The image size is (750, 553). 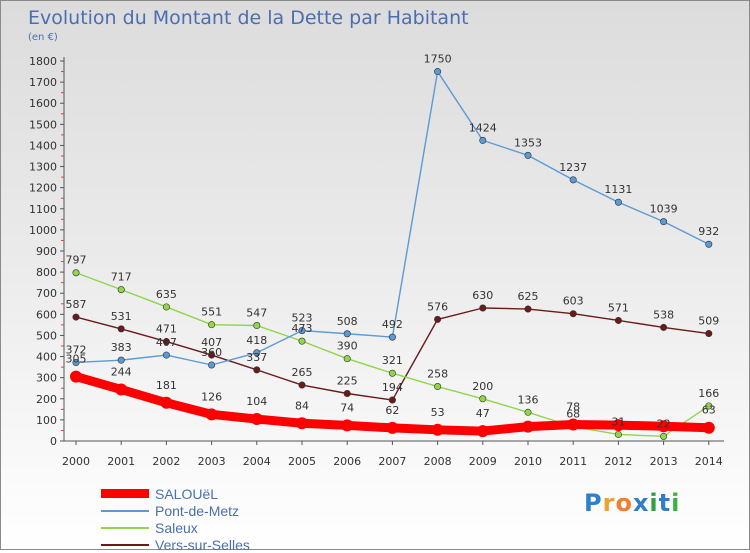 I want to click on y-tick-label: 1400, so click(x=43, y=145).